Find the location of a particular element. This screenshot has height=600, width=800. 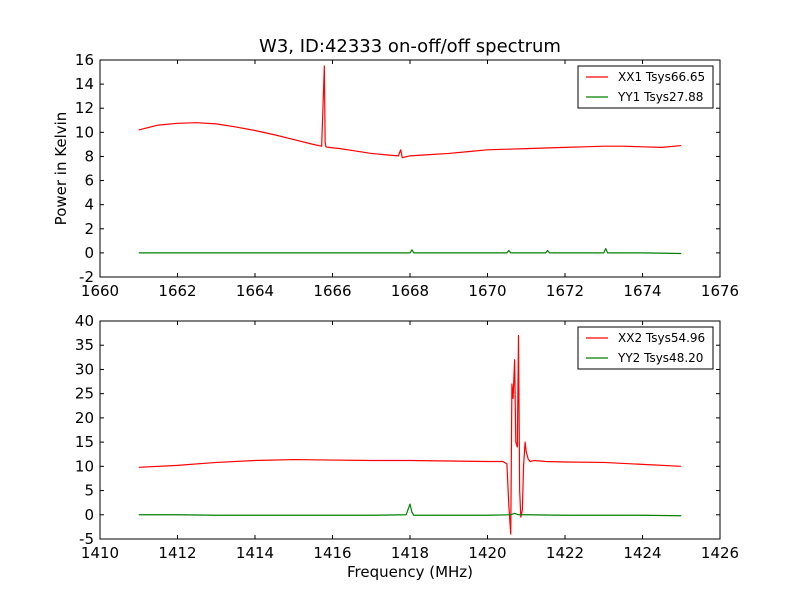

y-tick-label: 14 is located at coordinates (84, 84).